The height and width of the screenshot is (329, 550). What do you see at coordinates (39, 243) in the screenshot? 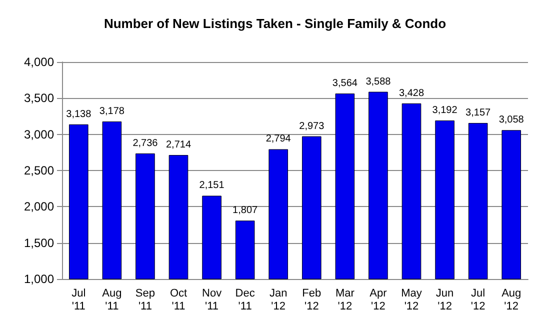
I see `y-tick-label: 1,500` at bounding box center [39, 243].